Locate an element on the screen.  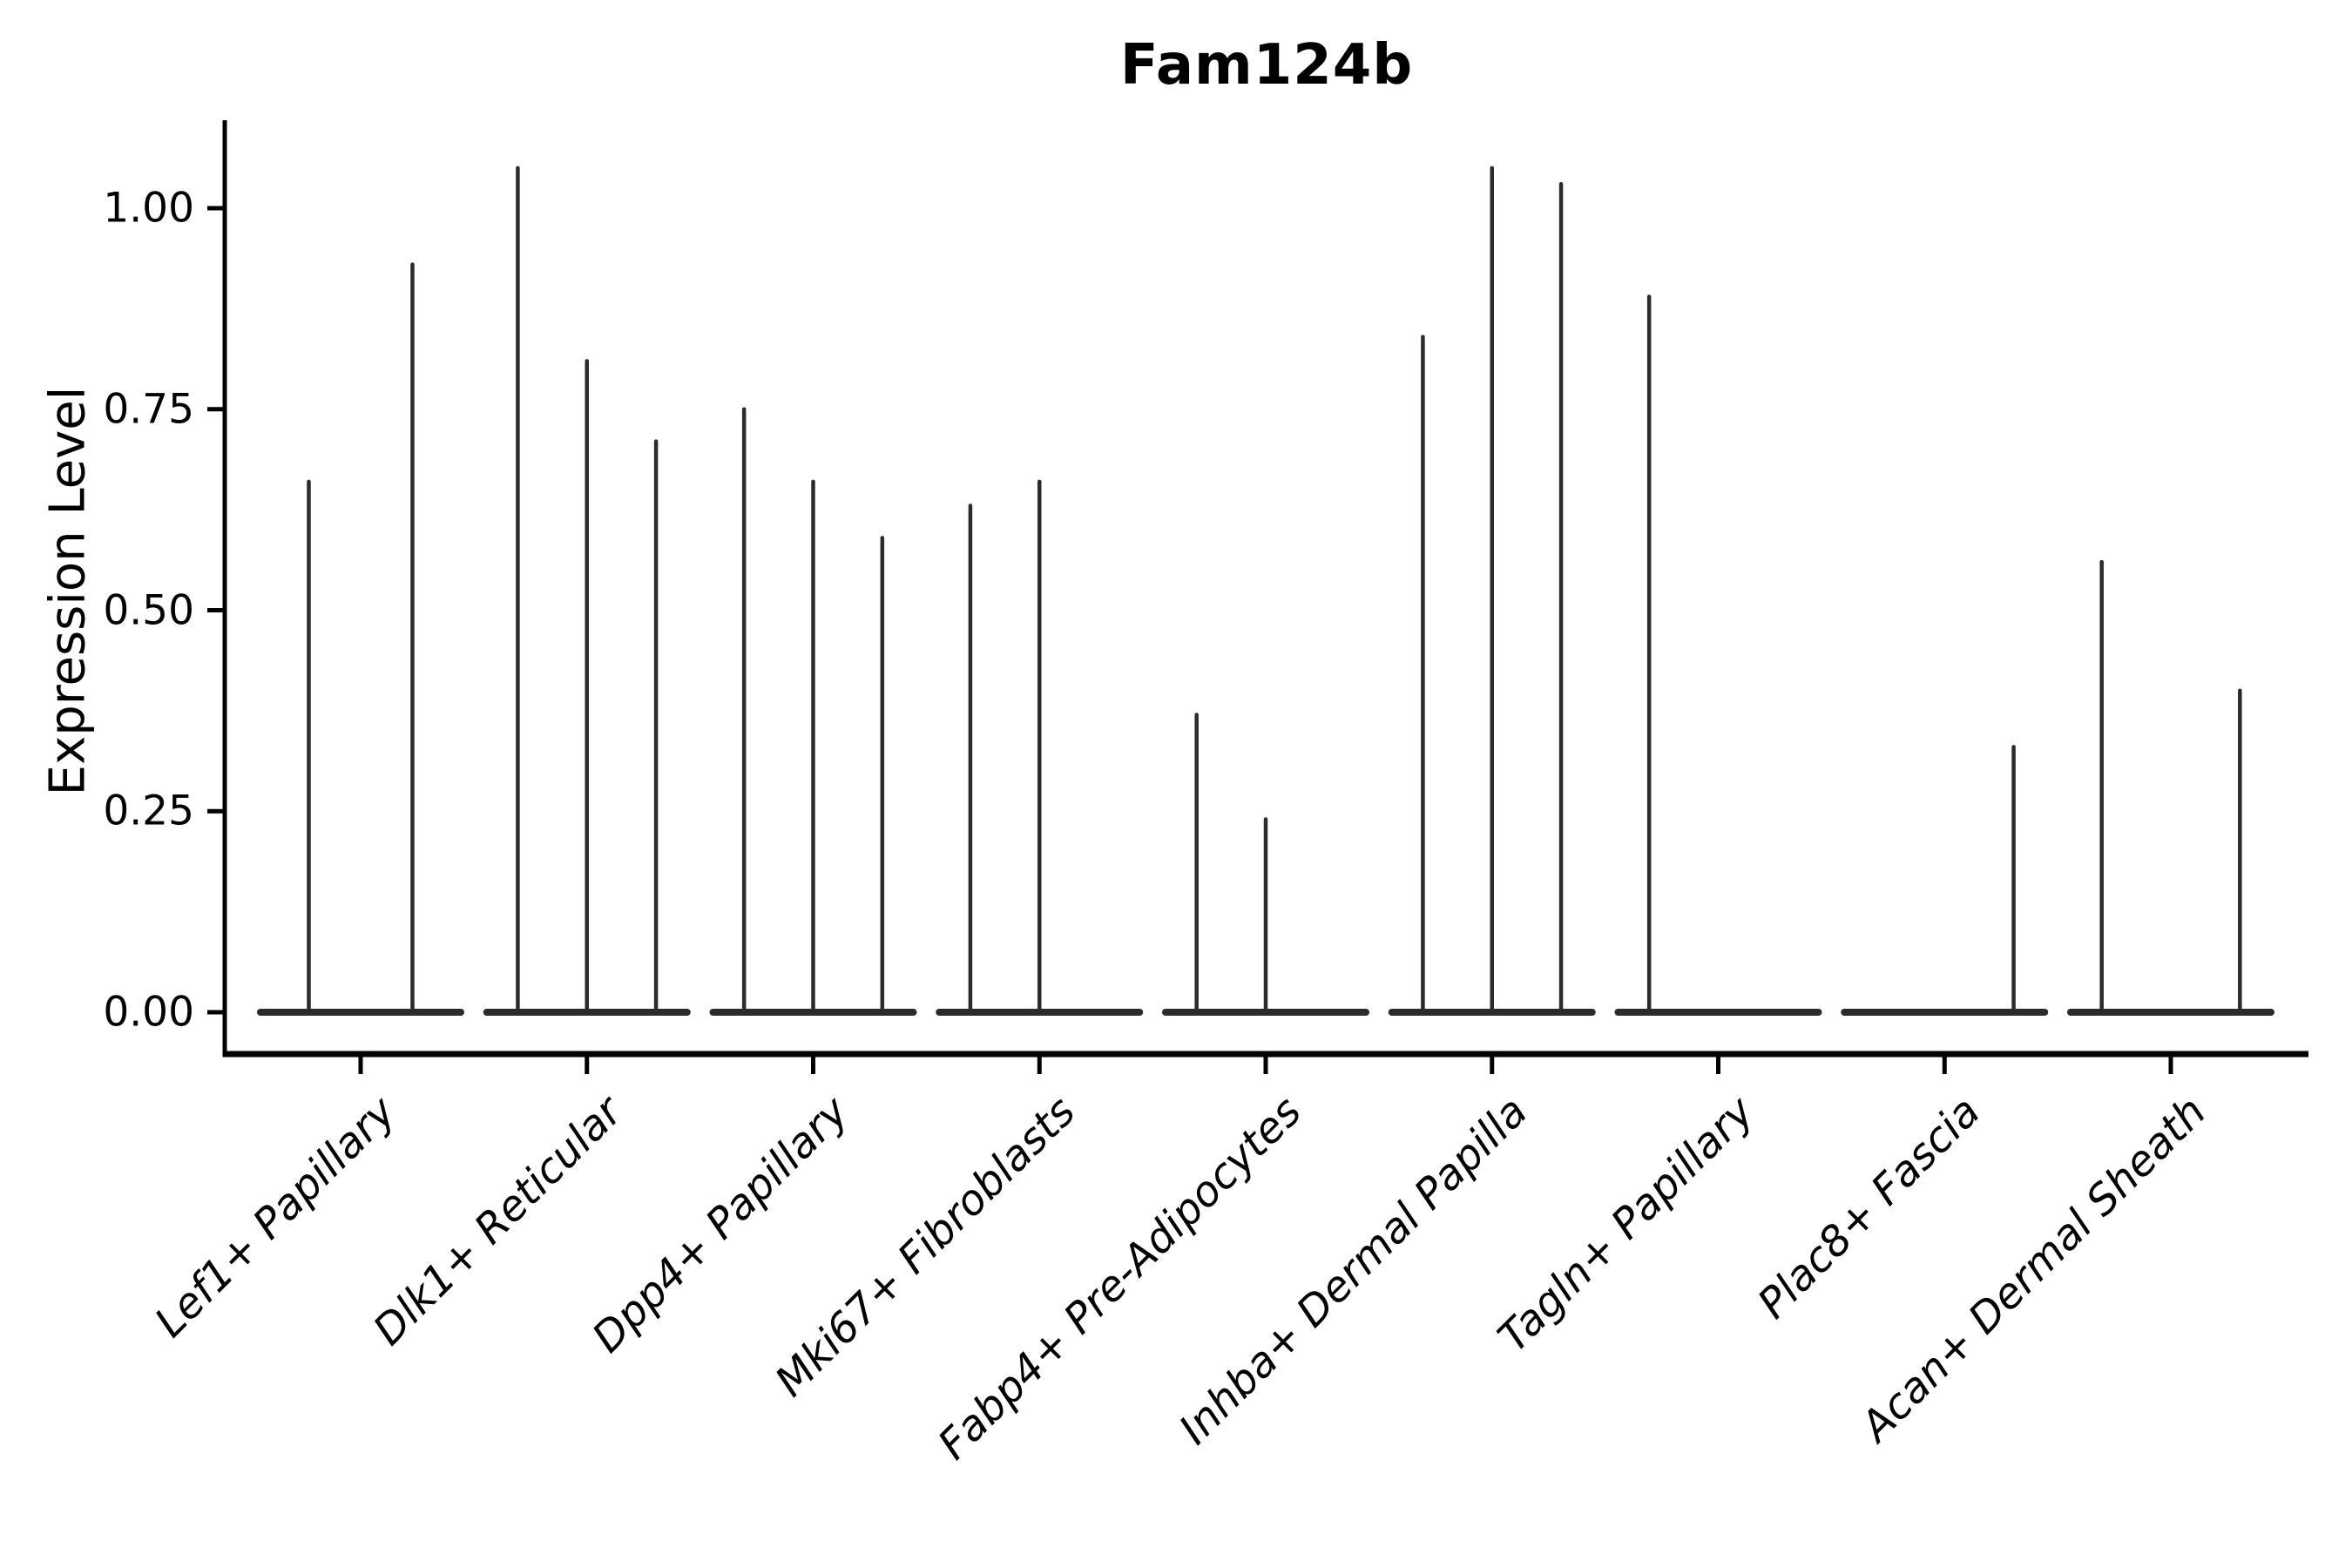
y-tick-label: 0.50 is located at coordinates (148, 610).